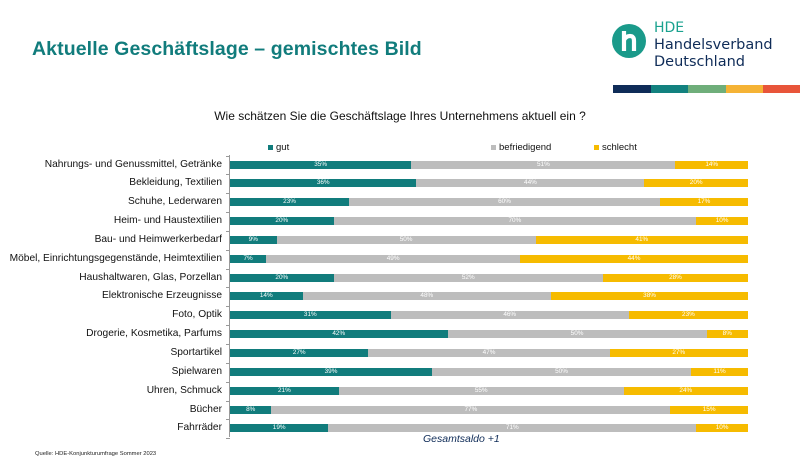 The height and width of the screenshot is (470, 800). I want to click on category-label: Haushaltwaren, Glas, Porzellan, so click(150, 277).